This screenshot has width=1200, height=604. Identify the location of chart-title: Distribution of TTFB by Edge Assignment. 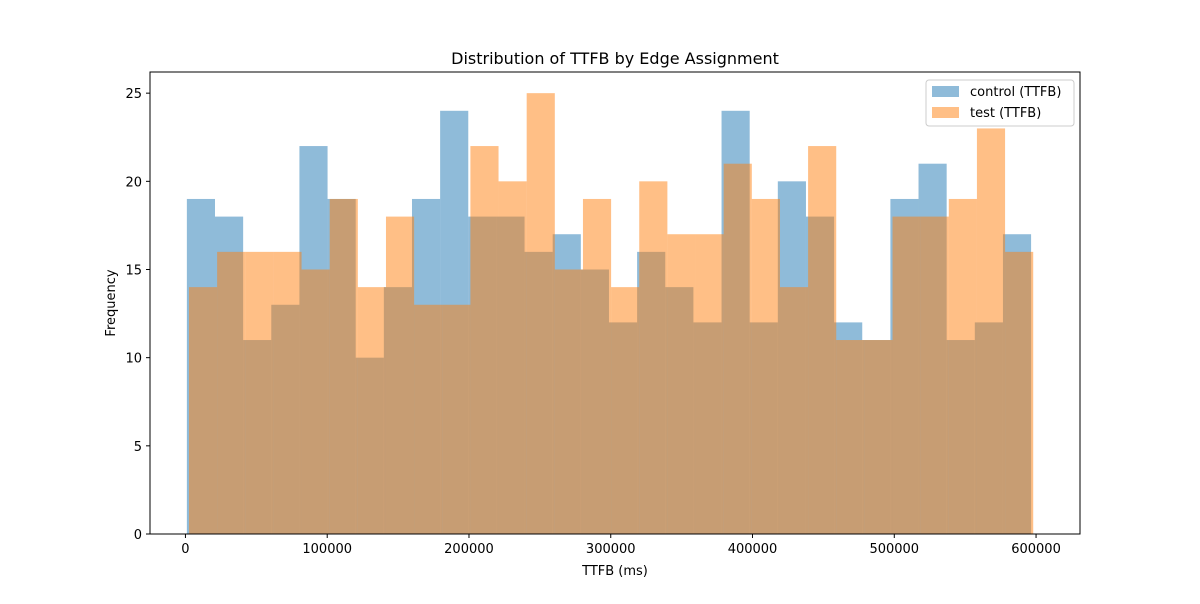
(615, 58).